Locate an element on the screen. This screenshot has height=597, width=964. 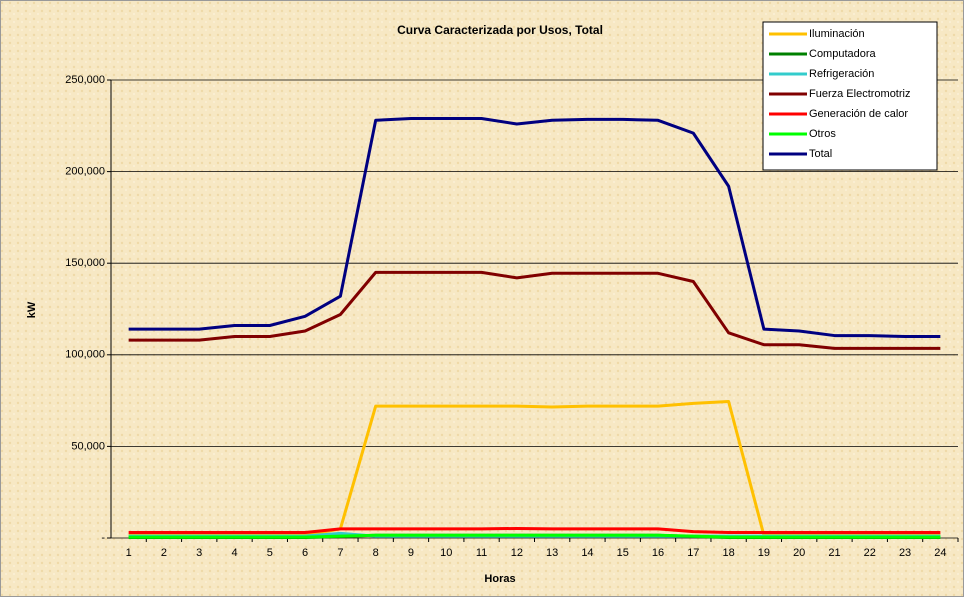
y-tick-label: 150,000 is located at coordinates (85, 263).